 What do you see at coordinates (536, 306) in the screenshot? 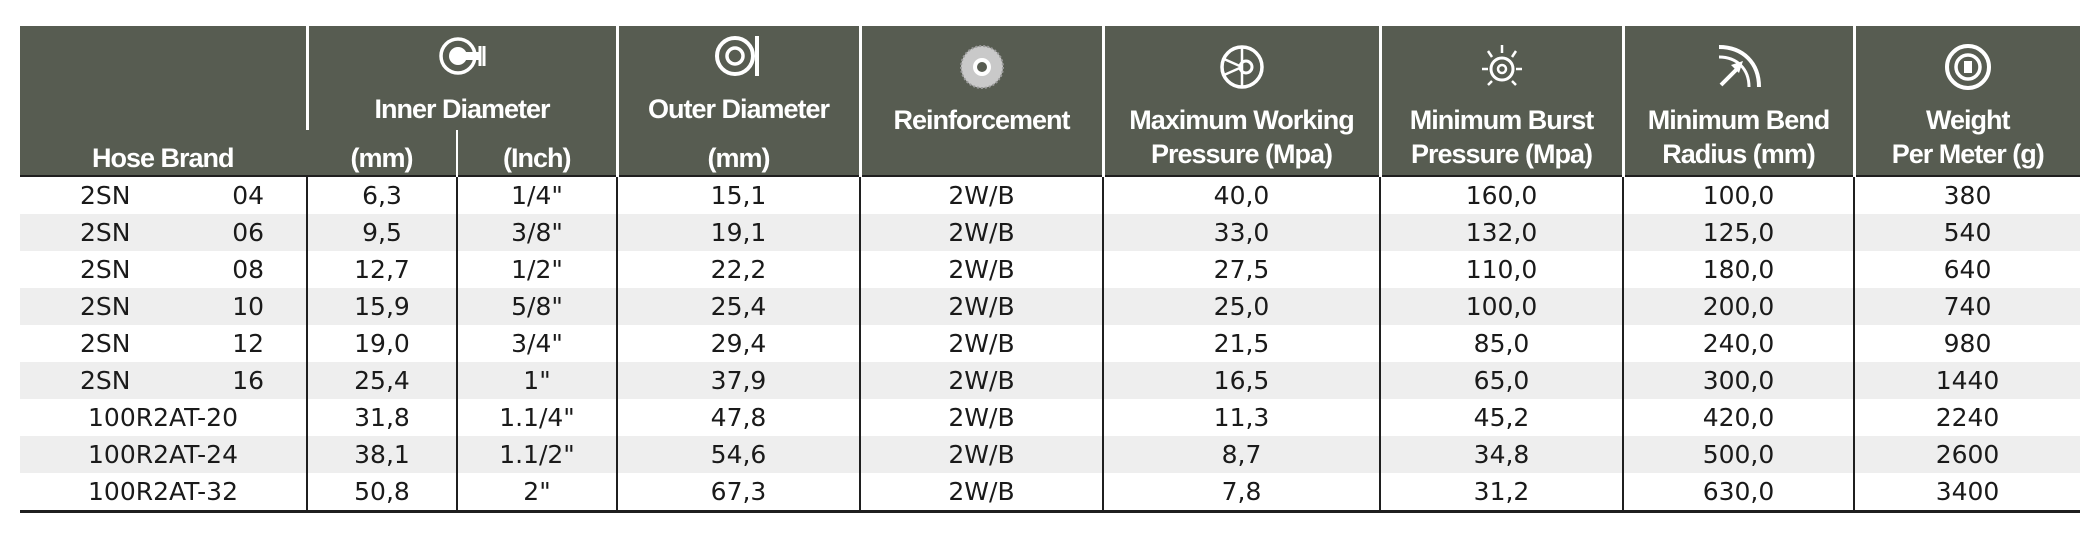
I see `cell-inner-inch: 5/8"` at bounding box center [536, 306].